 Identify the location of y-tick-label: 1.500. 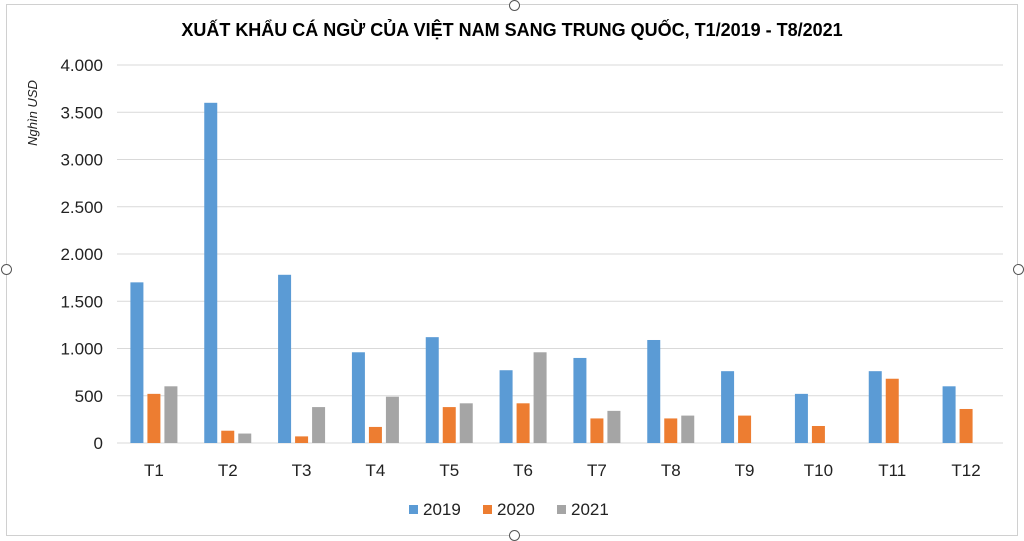
(81, 301).